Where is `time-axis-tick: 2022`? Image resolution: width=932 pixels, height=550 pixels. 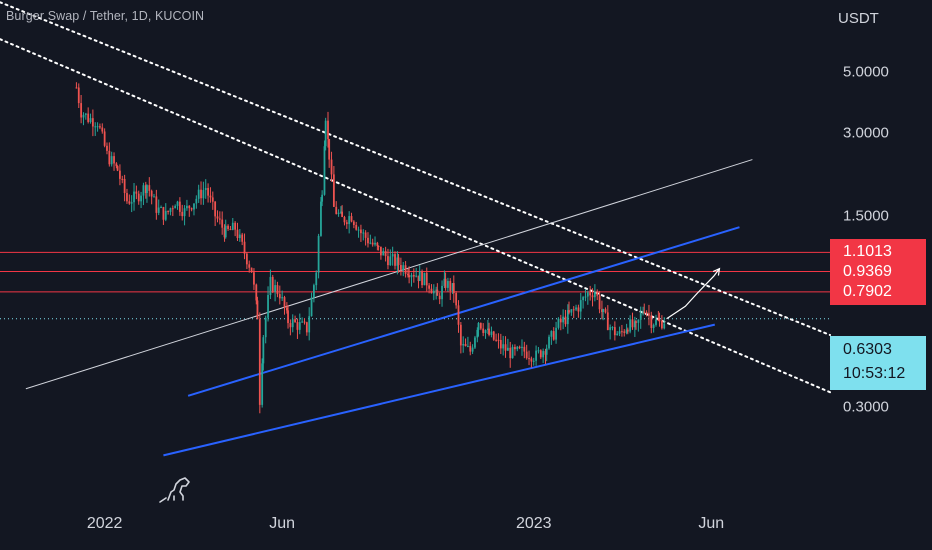 time-axis-tick: 2022 is located at coordinates (104, 523).